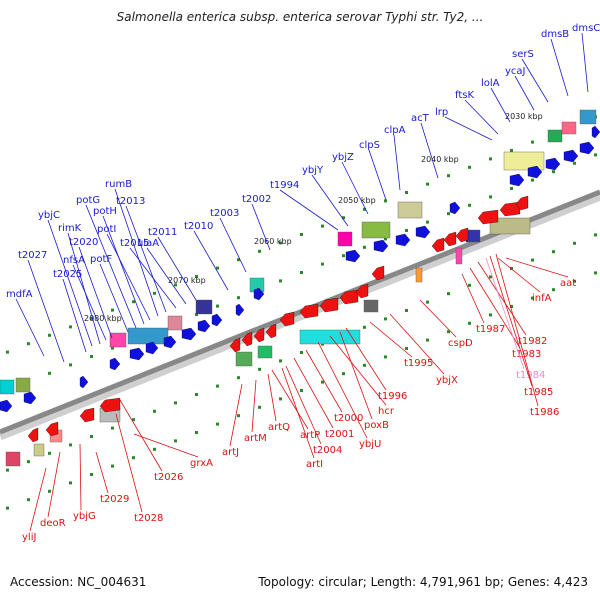 This screenshot has width=600, height=600. What do you see at coordinates (256, 199) in the screenshot?
I see `gene-label-t2002: t2002` at bounding box center [256, 199].